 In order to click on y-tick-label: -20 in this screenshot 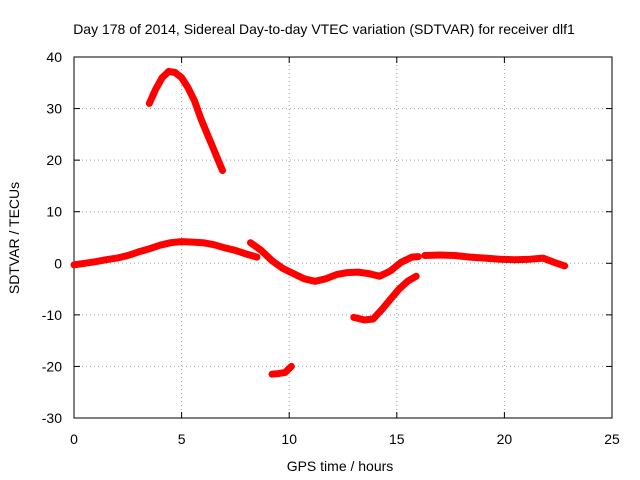, I will do `click(52, 366)`.